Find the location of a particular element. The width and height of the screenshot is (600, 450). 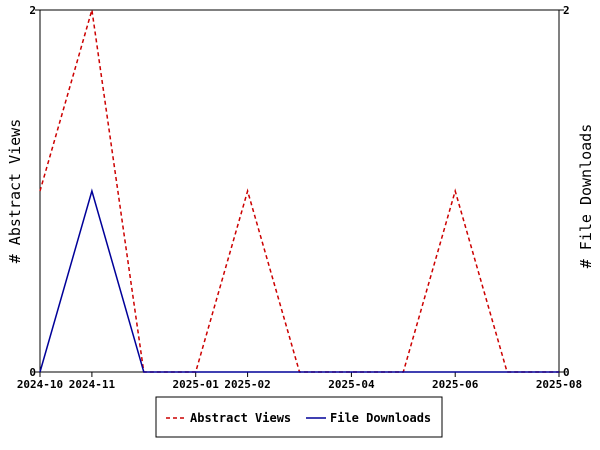

right-y-axis: 02 is located at coordinates (564, 191).